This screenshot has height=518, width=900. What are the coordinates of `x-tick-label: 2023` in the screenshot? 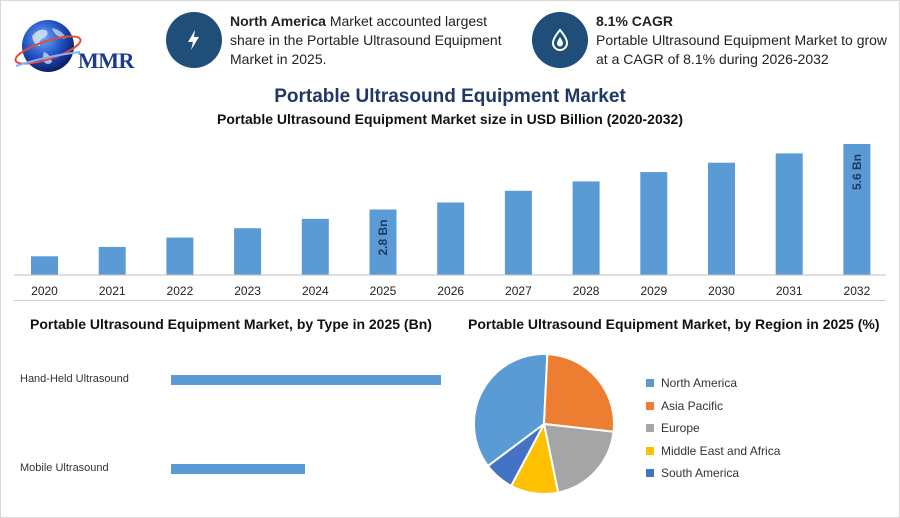 It's located at (247, 291).